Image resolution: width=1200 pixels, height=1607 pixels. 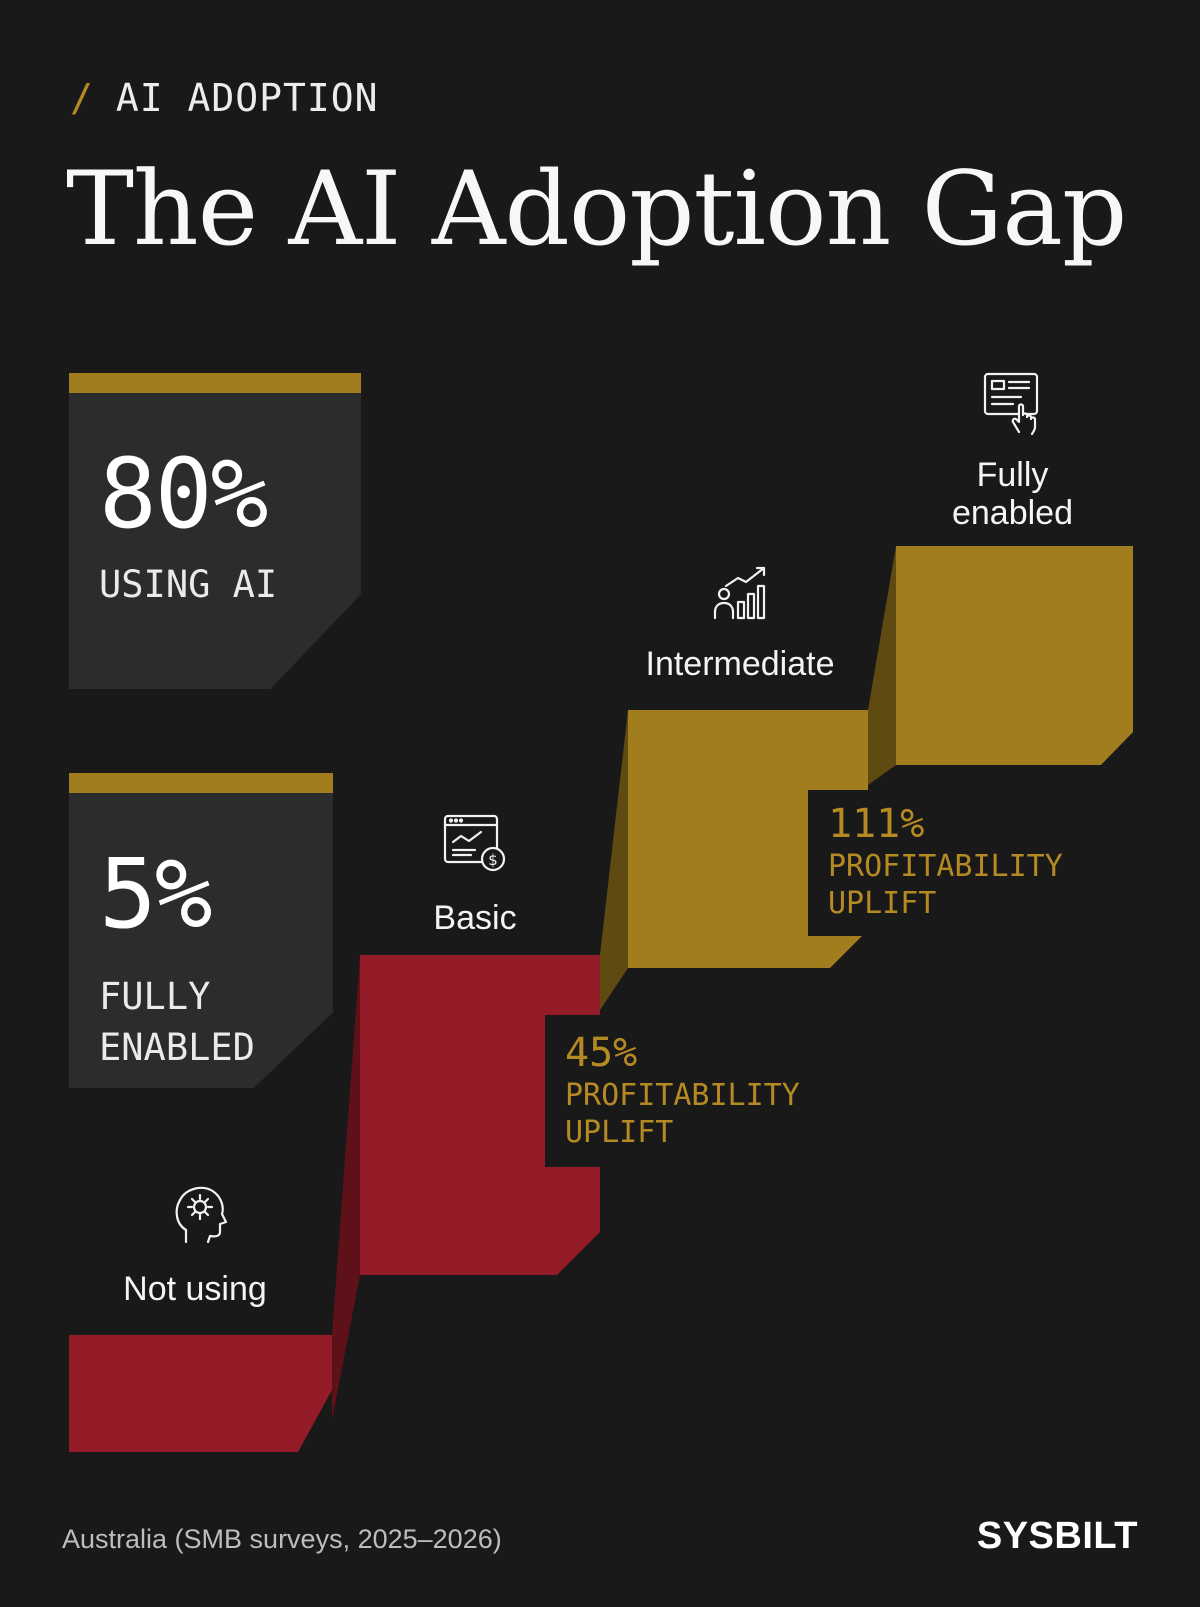 What do you see at coordinates (739, 593) in the screenshot?
I see `person-growth-chart-icon` at bounding box center [739, 593].